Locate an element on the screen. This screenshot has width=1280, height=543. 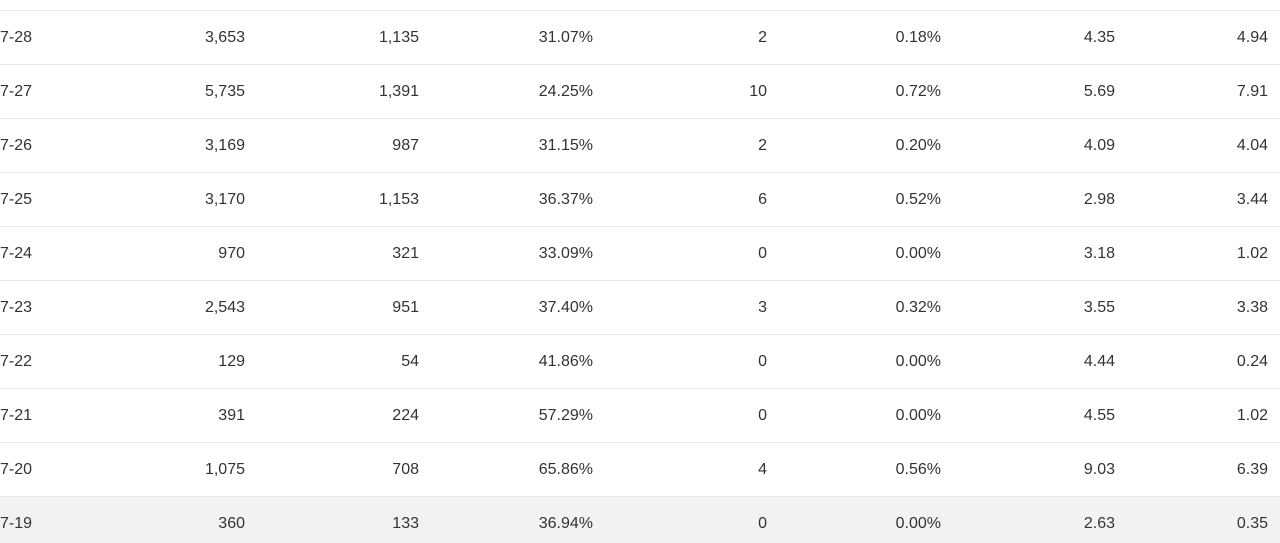
cell-col-6: 2.63 is located at coordinates (1099, 523).